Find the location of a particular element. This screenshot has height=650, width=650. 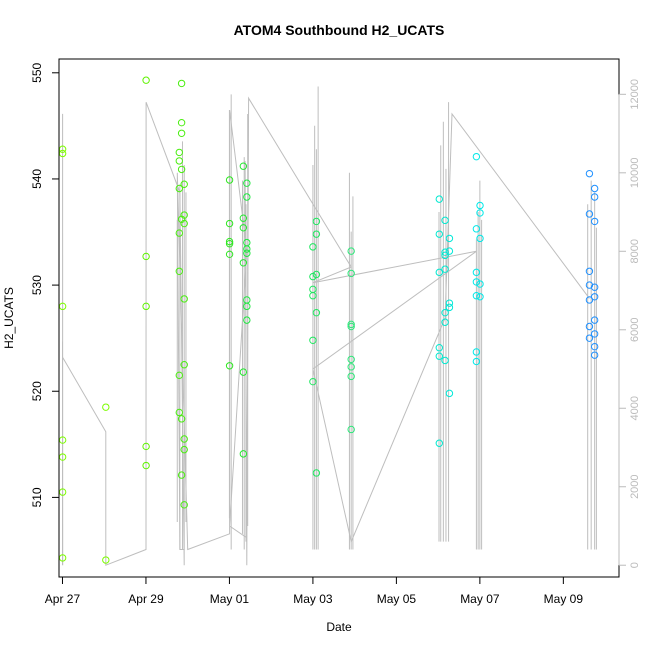

chart-title: ATOM4 Southbound H2_UCATS is located at coordinates (339, 30).